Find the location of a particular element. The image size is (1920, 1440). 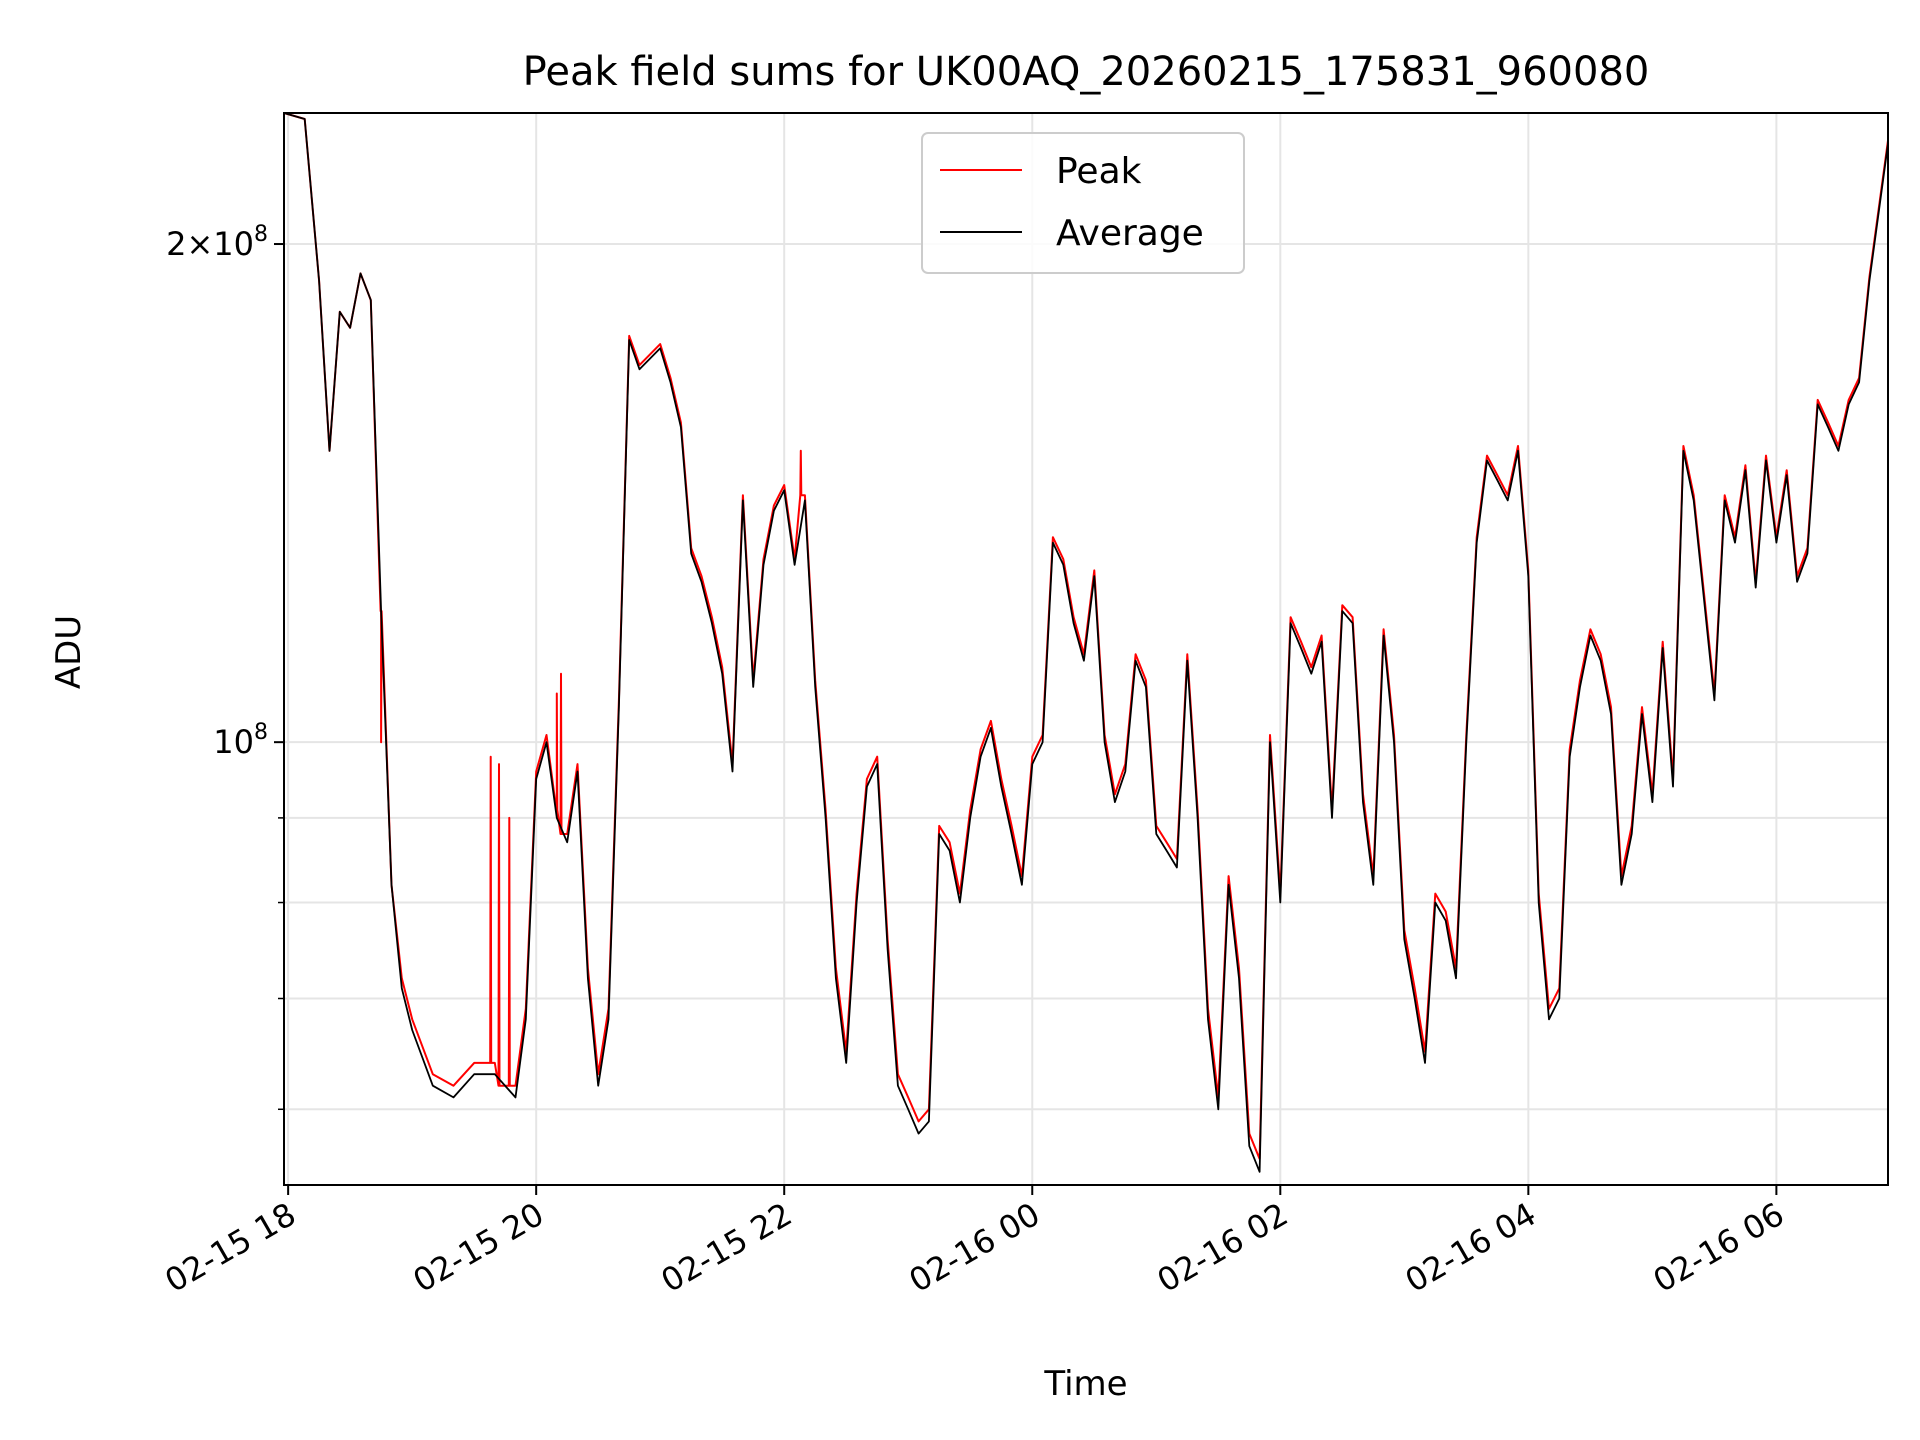

x-axis-label: Time is located at coordinates (1085, 1384).